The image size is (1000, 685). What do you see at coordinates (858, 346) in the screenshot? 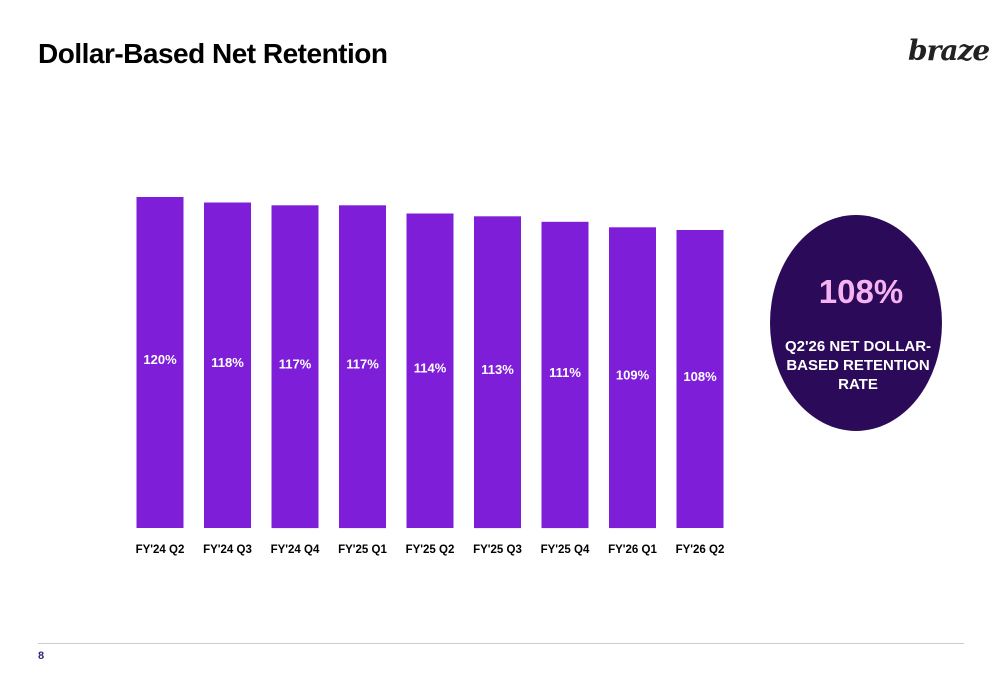
I see `callout-line-1: Q2'26 NET DOLLAR-` at bounding box center [858, 346].